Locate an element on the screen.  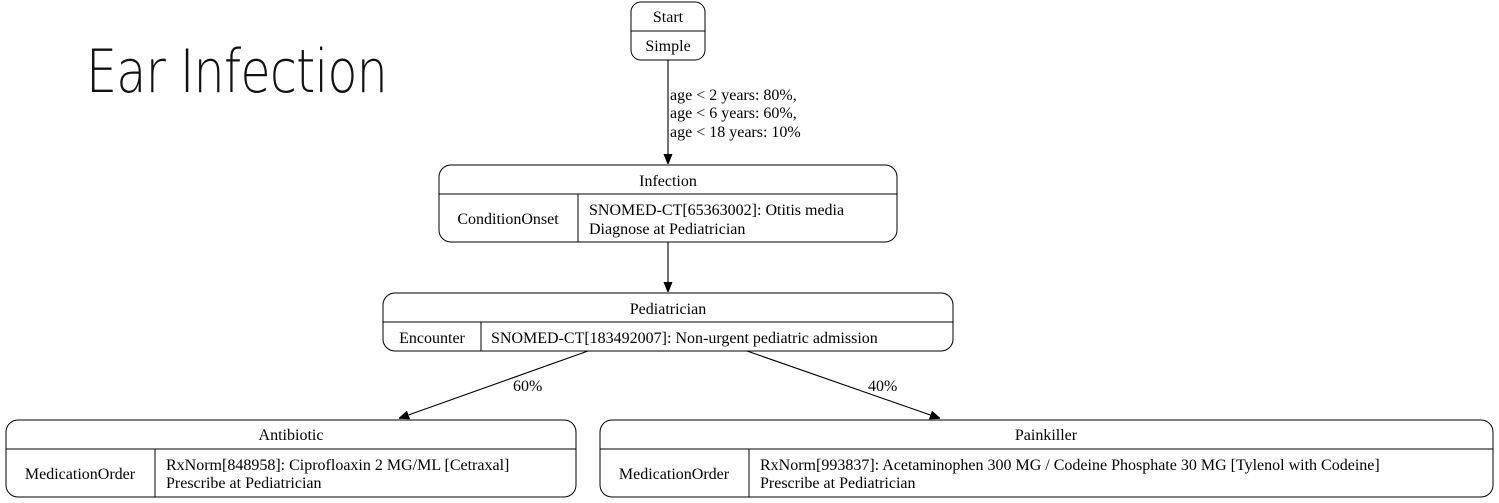
node-painkiller-type: MedicationOrder is located at coordinates (674, 474).